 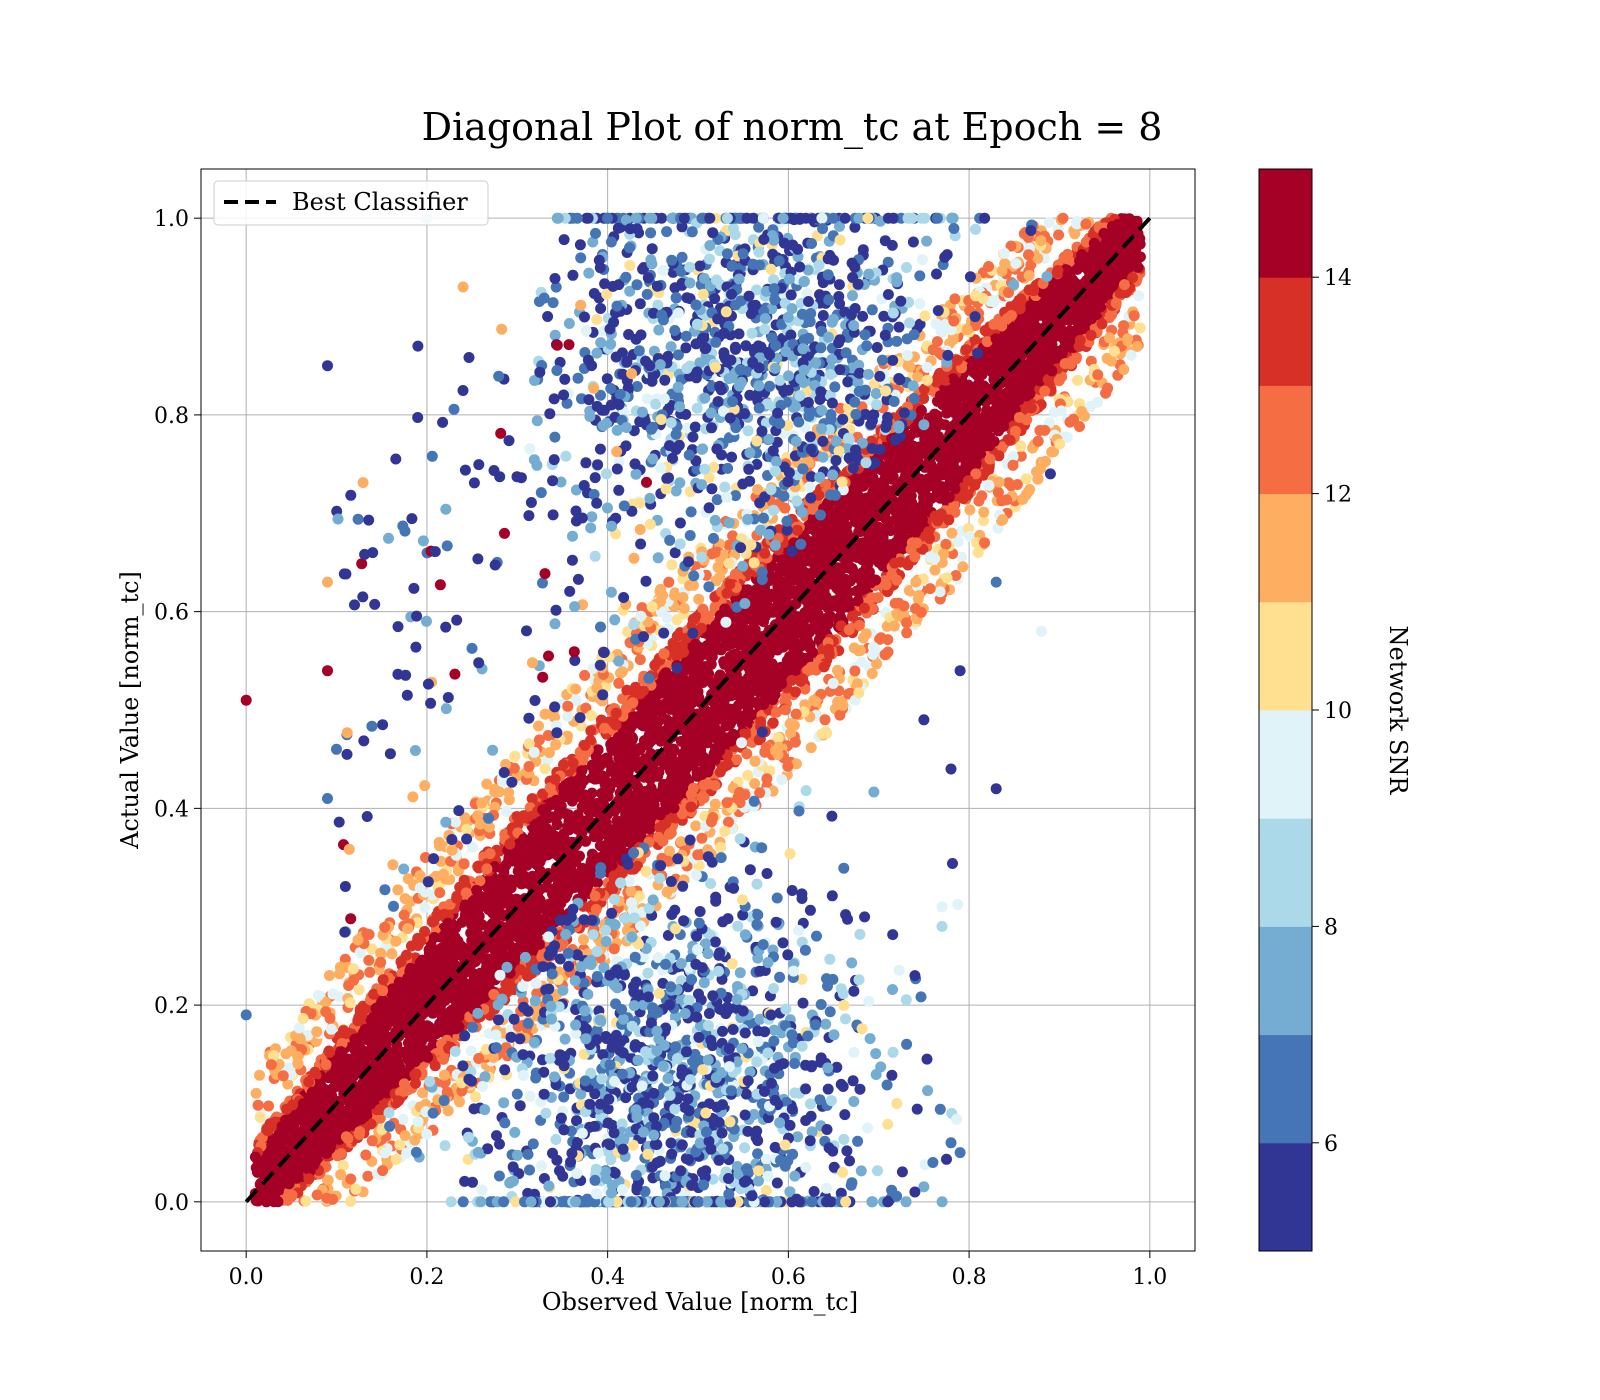 I want to click on chart-title: Diagonal Plot of norm_tc at Epoch = 8, so click(x=792, y=127).